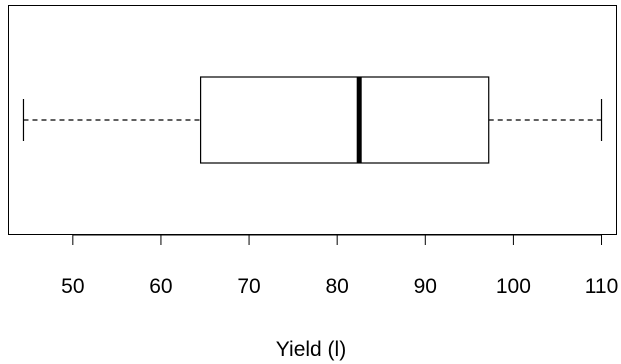  What do you see at coordinates (344, 120) in the screenshot?
I see `iqr-box` at bounding box center [344, 120].